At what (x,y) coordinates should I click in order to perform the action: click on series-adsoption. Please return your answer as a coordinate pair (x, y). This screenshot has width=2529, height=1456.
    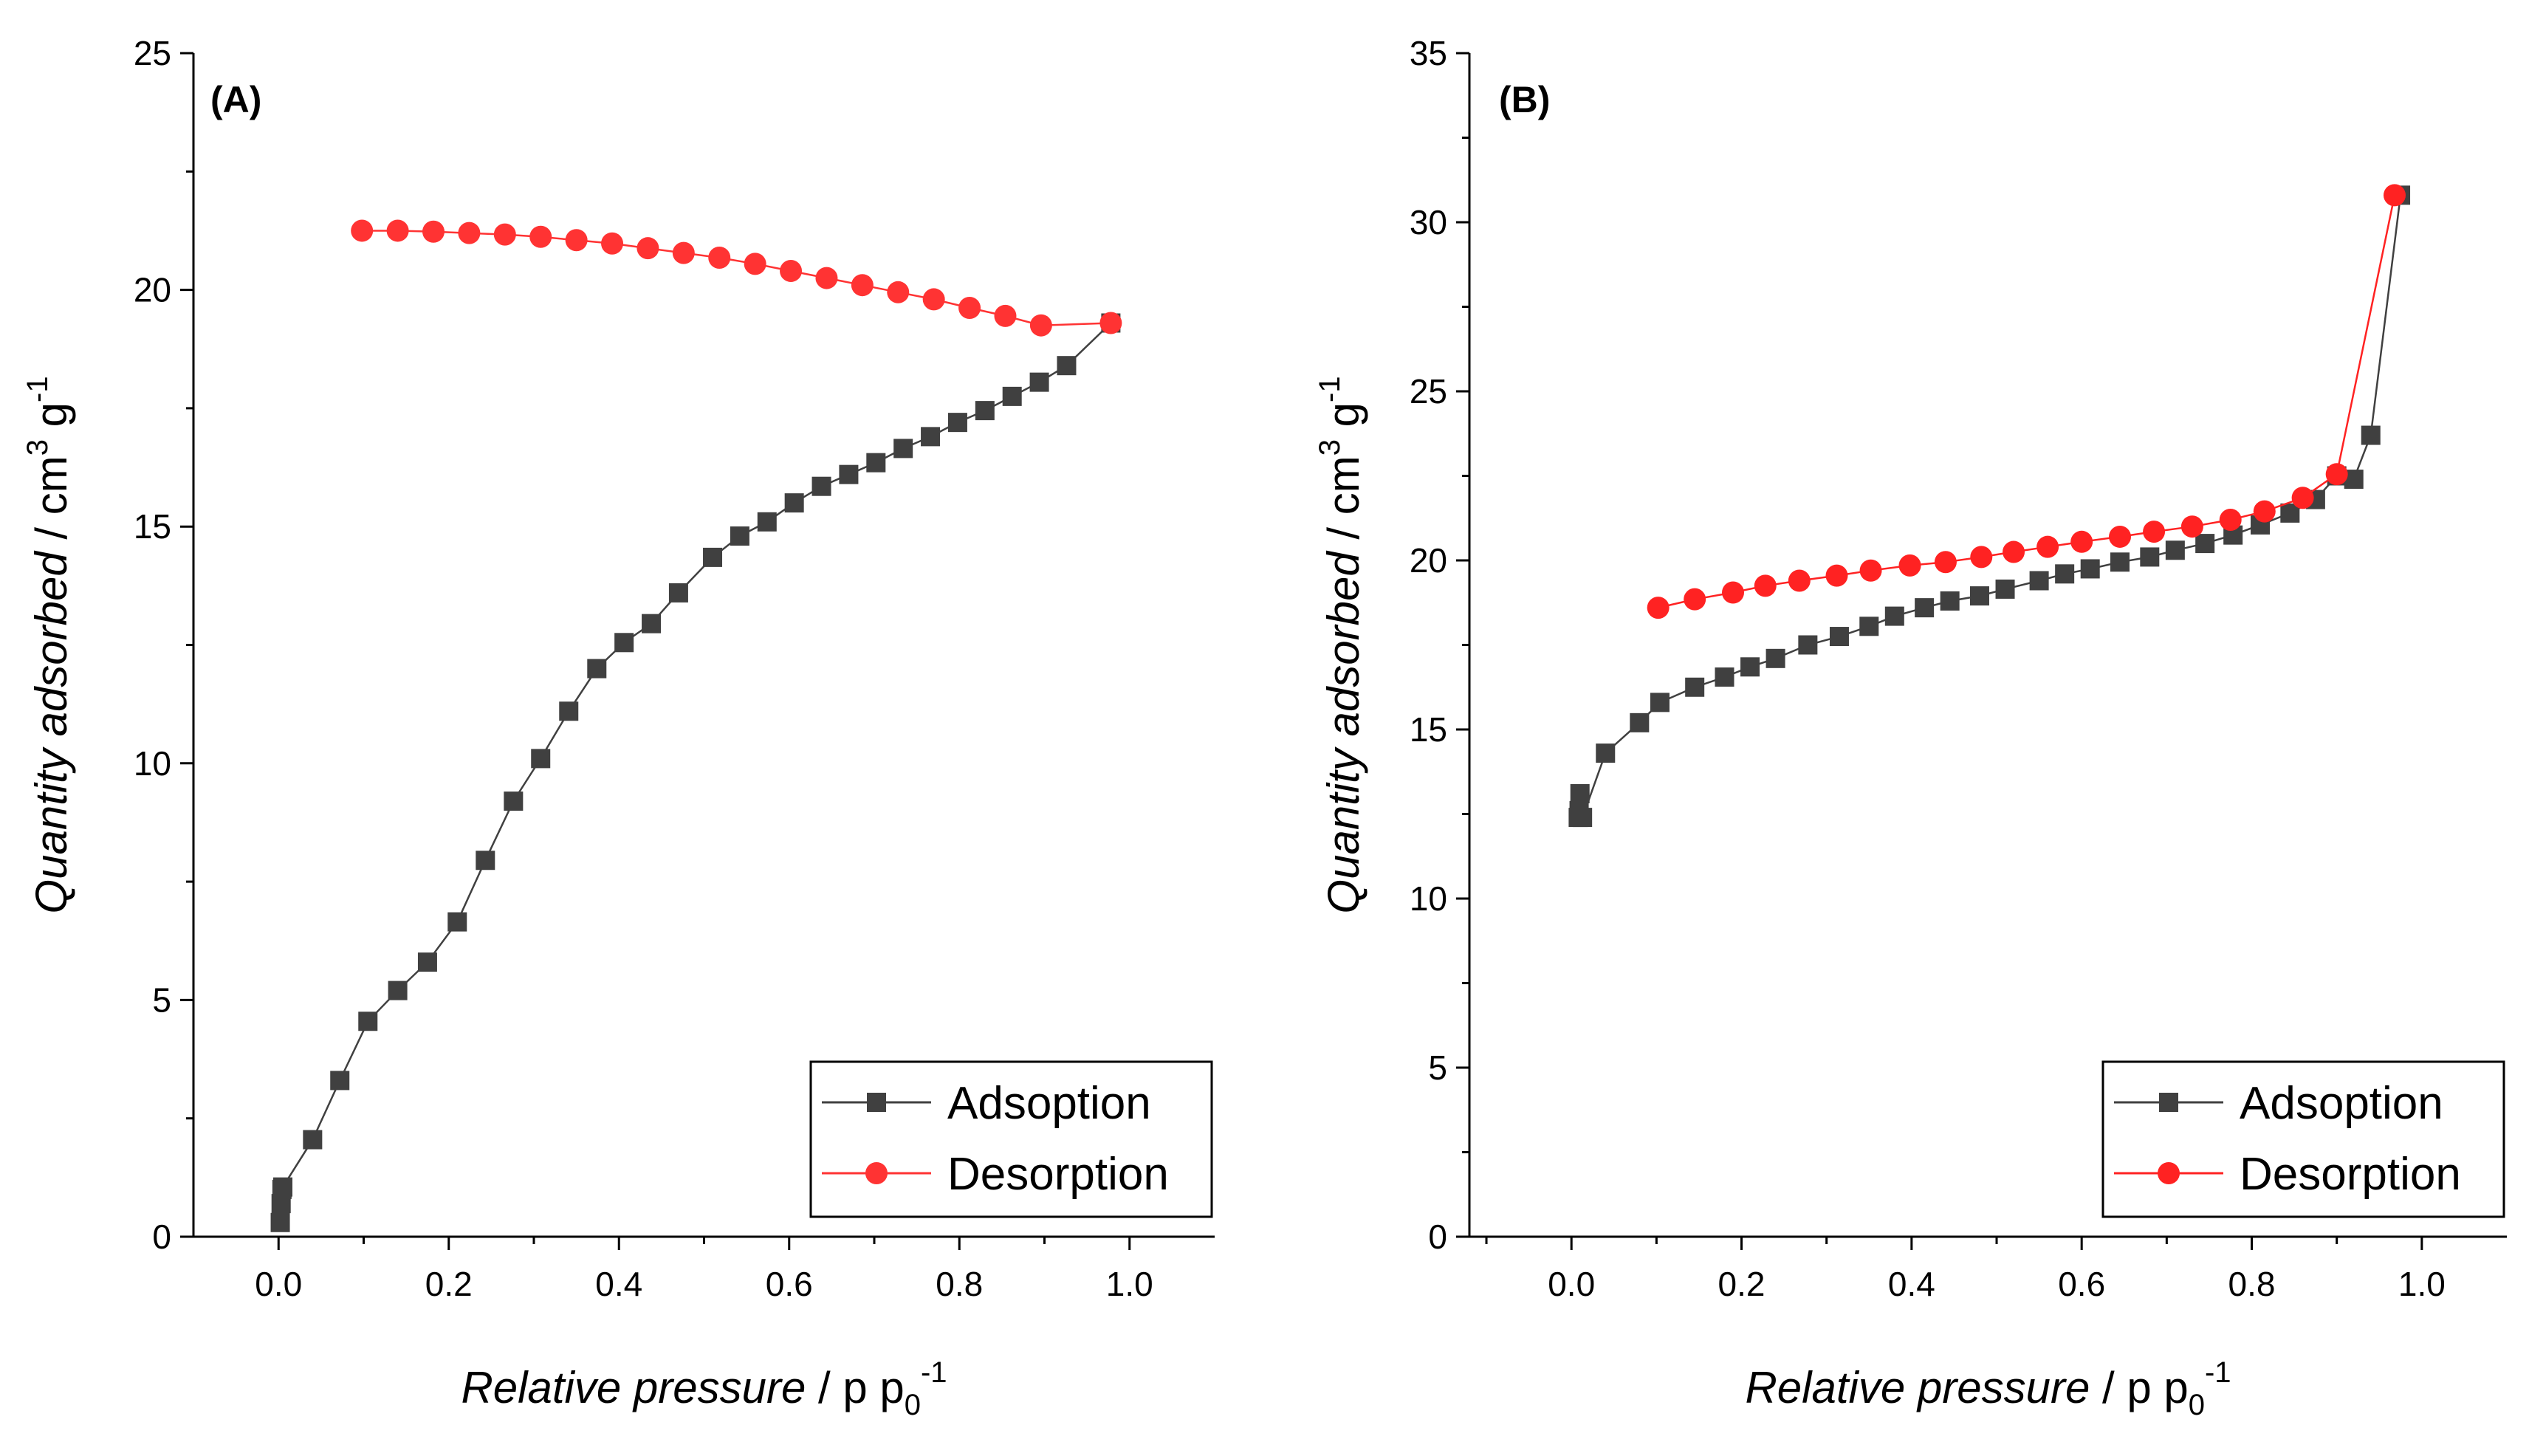
    Looking at the image, I should click on (1989, 507).